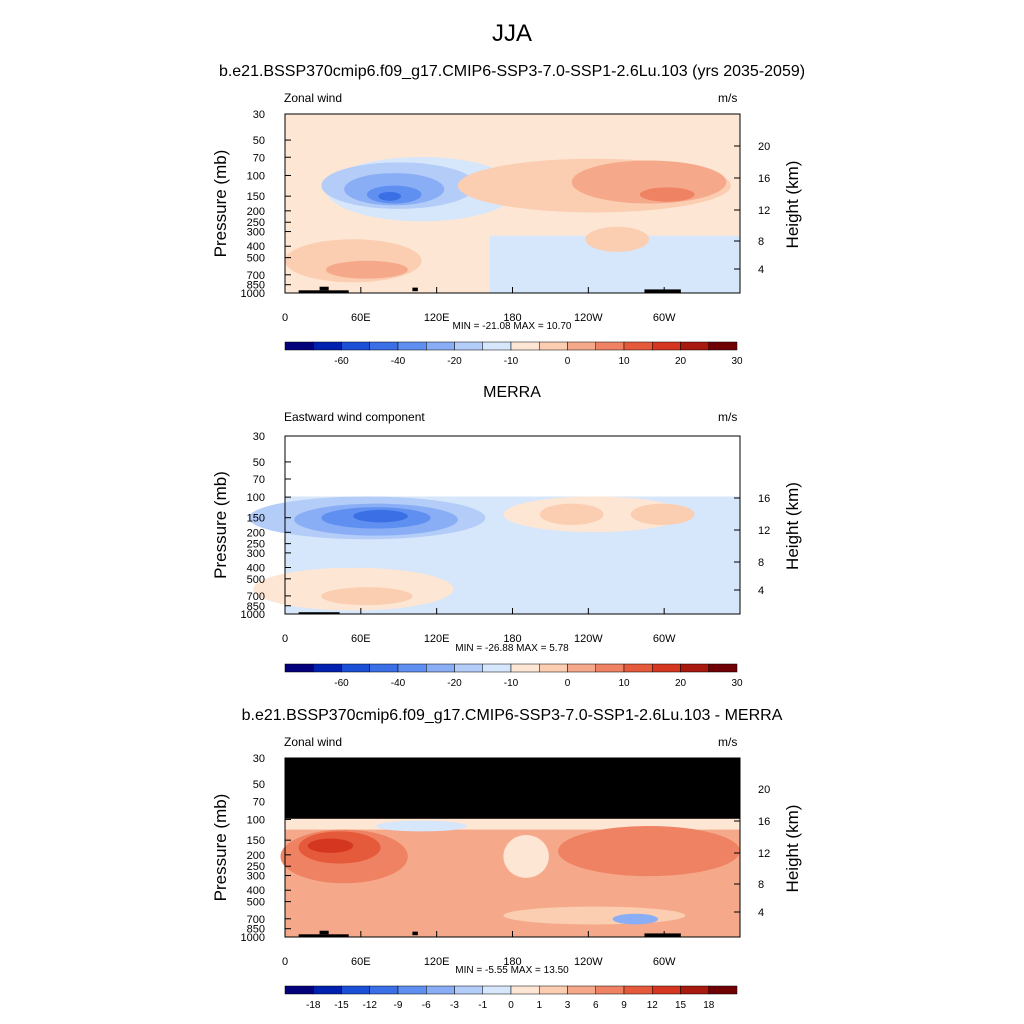  What do you see at coordinates (568, 1005) in the screenshot?
I see `colorbar-label: 3` at bounding box center [568, 1005].